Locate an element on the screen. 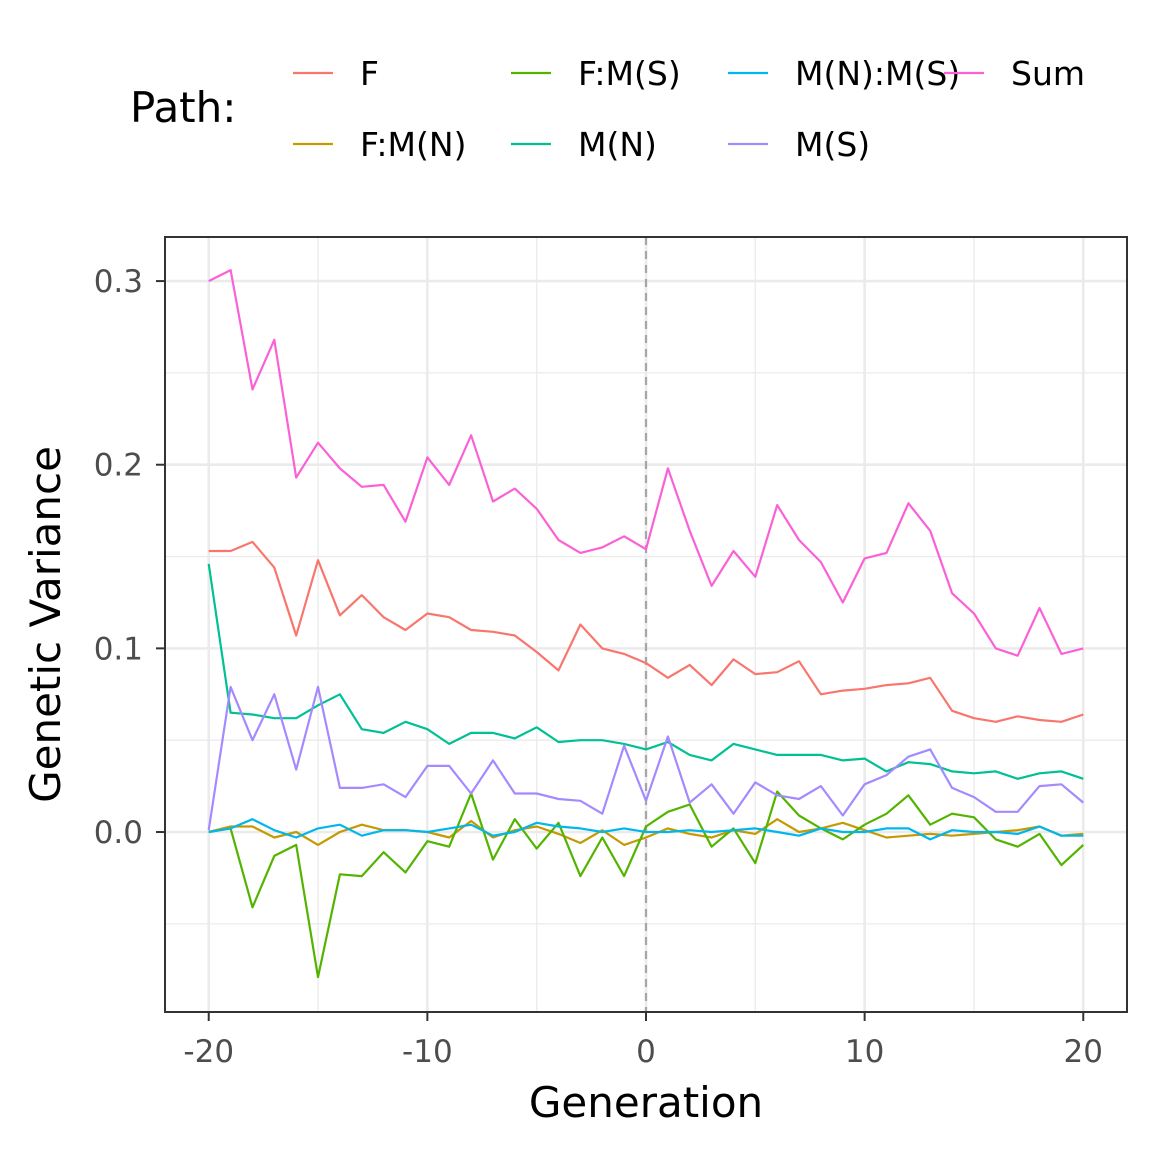  legend-label-f: F is located at coordinates (369, 73).